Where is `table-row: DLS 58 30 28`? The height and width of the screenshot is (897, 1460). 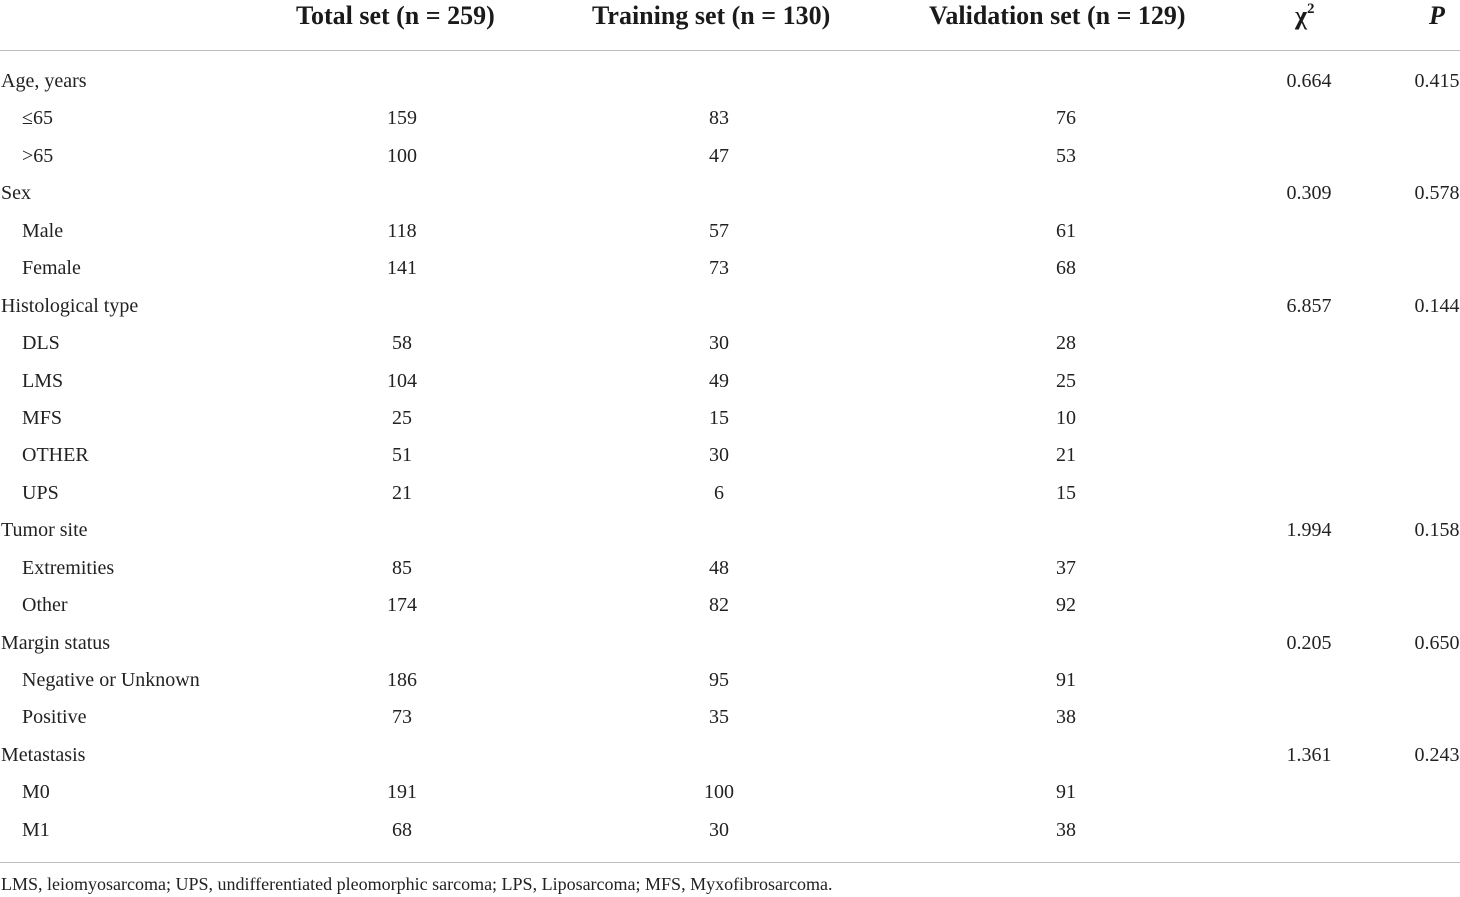
table-row: DLS 58 30 28 is located at coordinates (730, 343).